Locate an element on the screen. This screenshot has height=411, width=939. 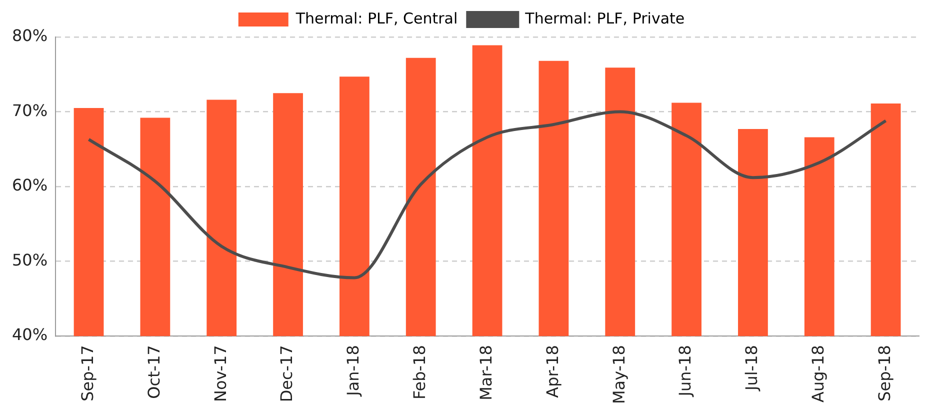
y-tick-label: 70% is located at coordinates (30, 110).